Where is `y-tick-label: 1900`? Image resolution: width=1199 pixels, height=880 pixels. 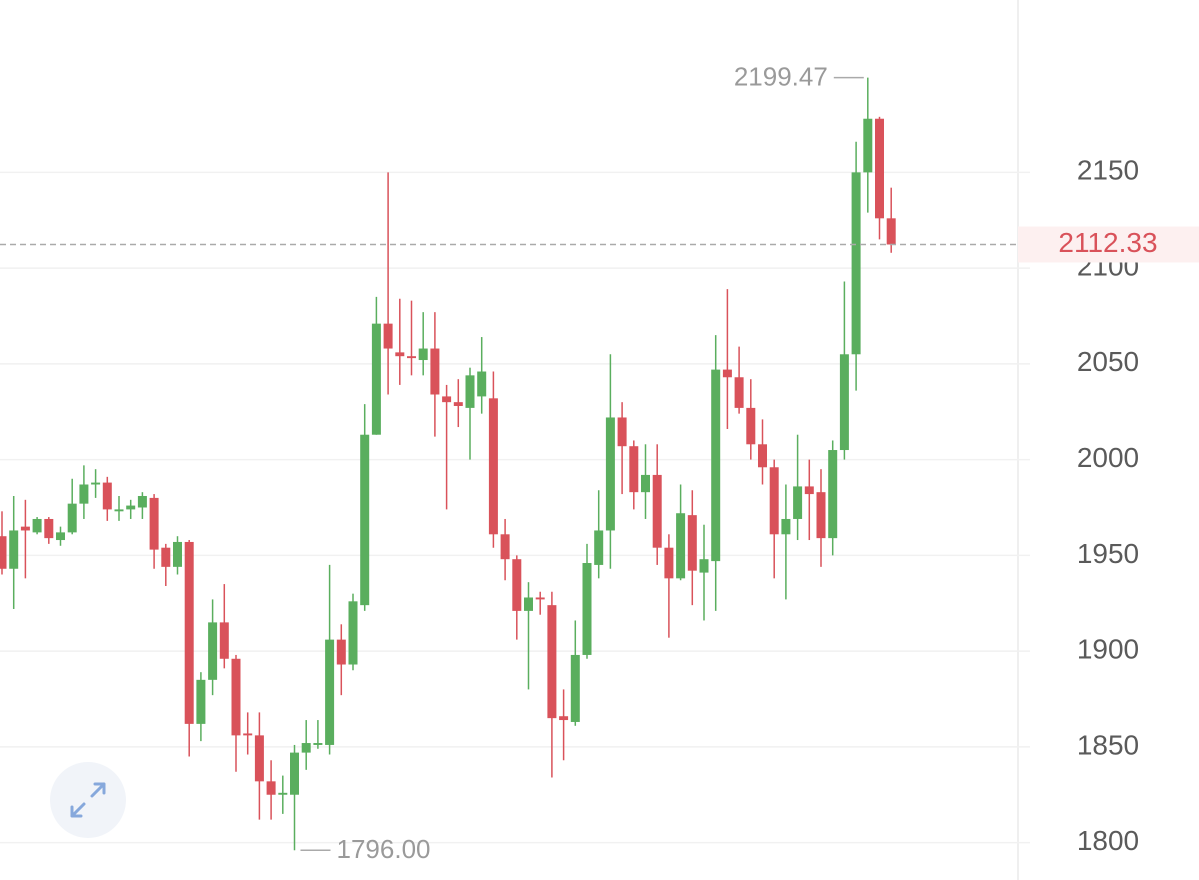
y-tick-label: 1900 is located at coordinates (1108, 649).